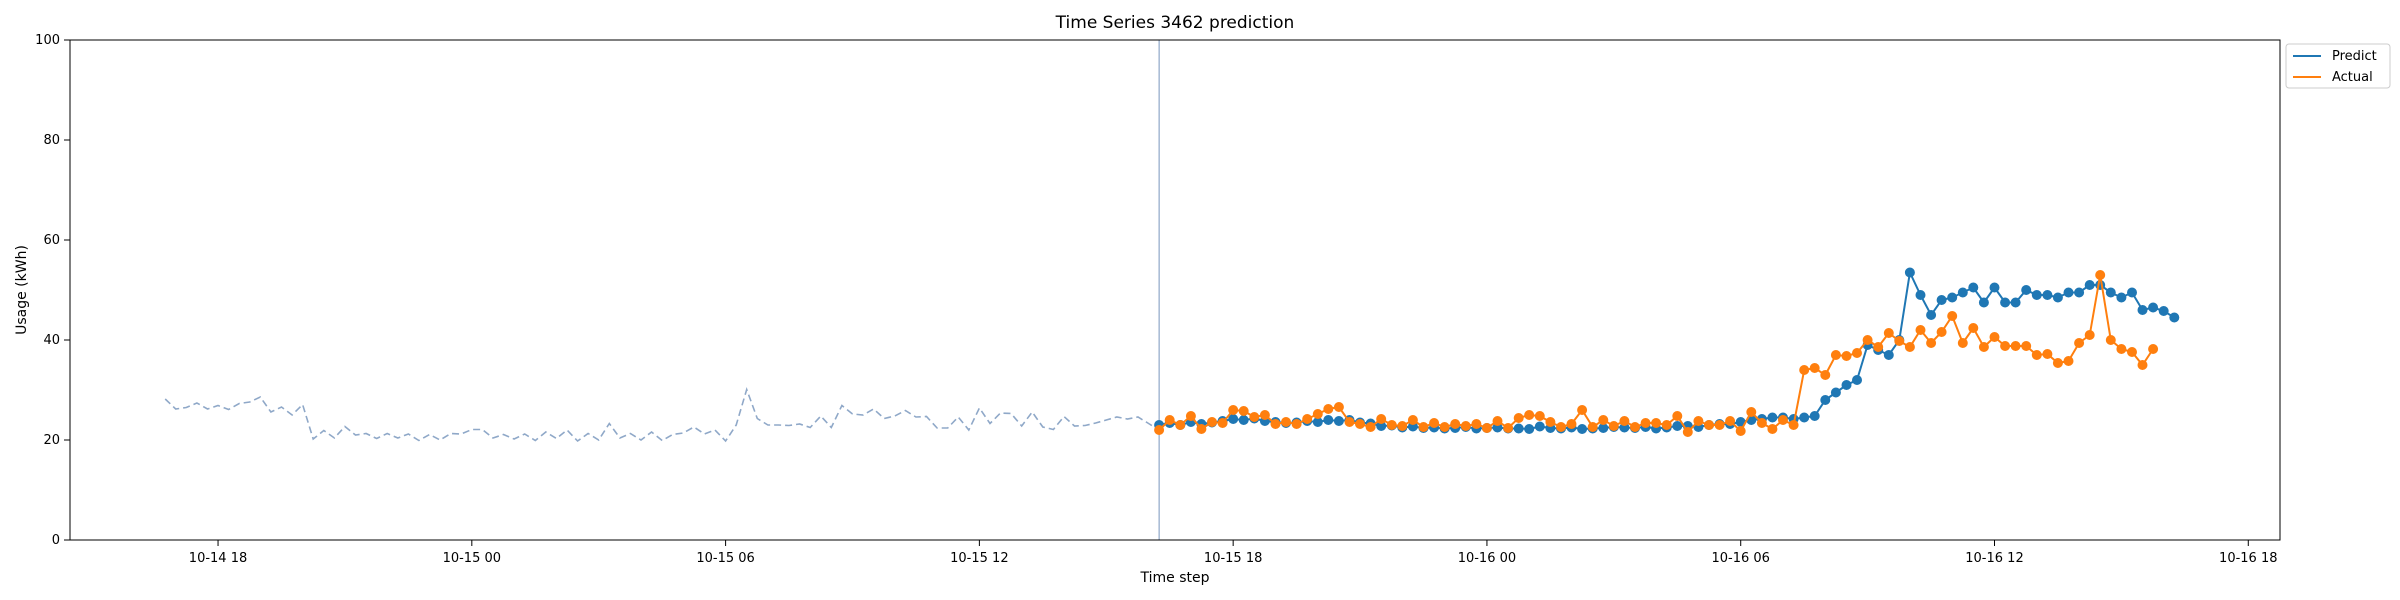 The image size is (2400, 600). Describe the element at coordinates (22, 290) in the screenshot. I see `y-axis-label: Usage (kWh)` at that location.